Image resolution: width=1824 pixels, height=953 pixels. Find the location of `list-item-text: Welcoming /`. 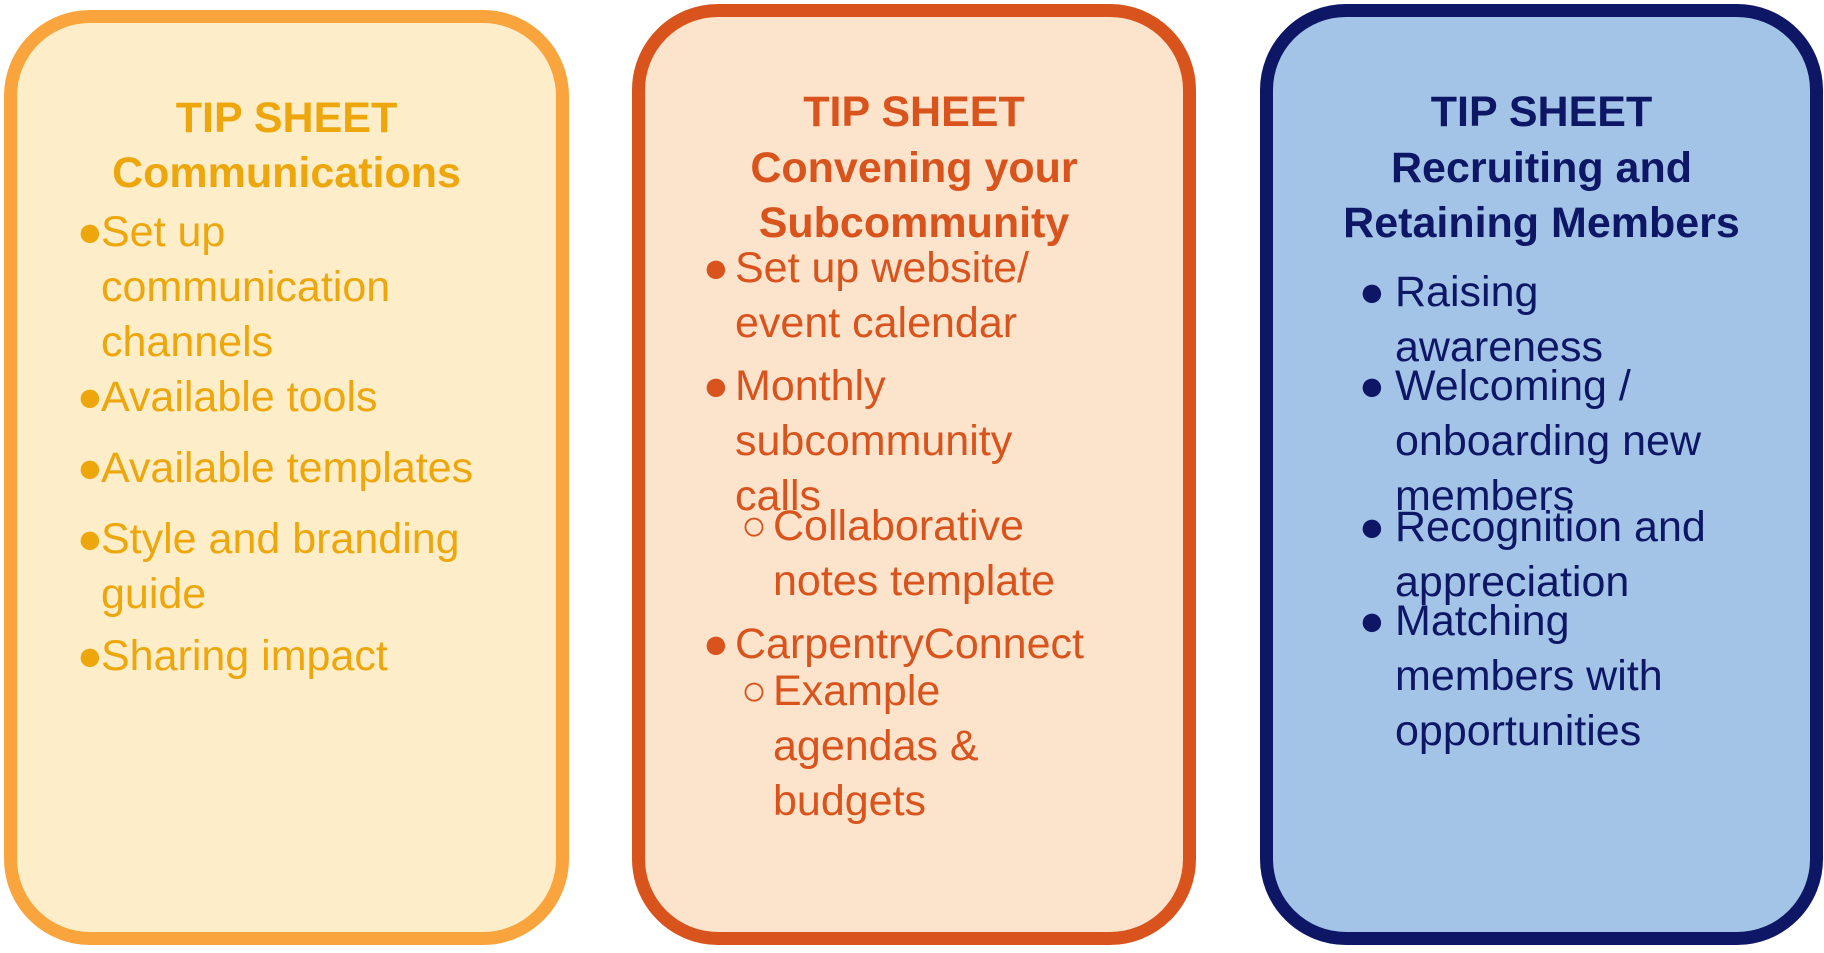

list-item-text: Welcoming / is located at coordinates (1513, 386).